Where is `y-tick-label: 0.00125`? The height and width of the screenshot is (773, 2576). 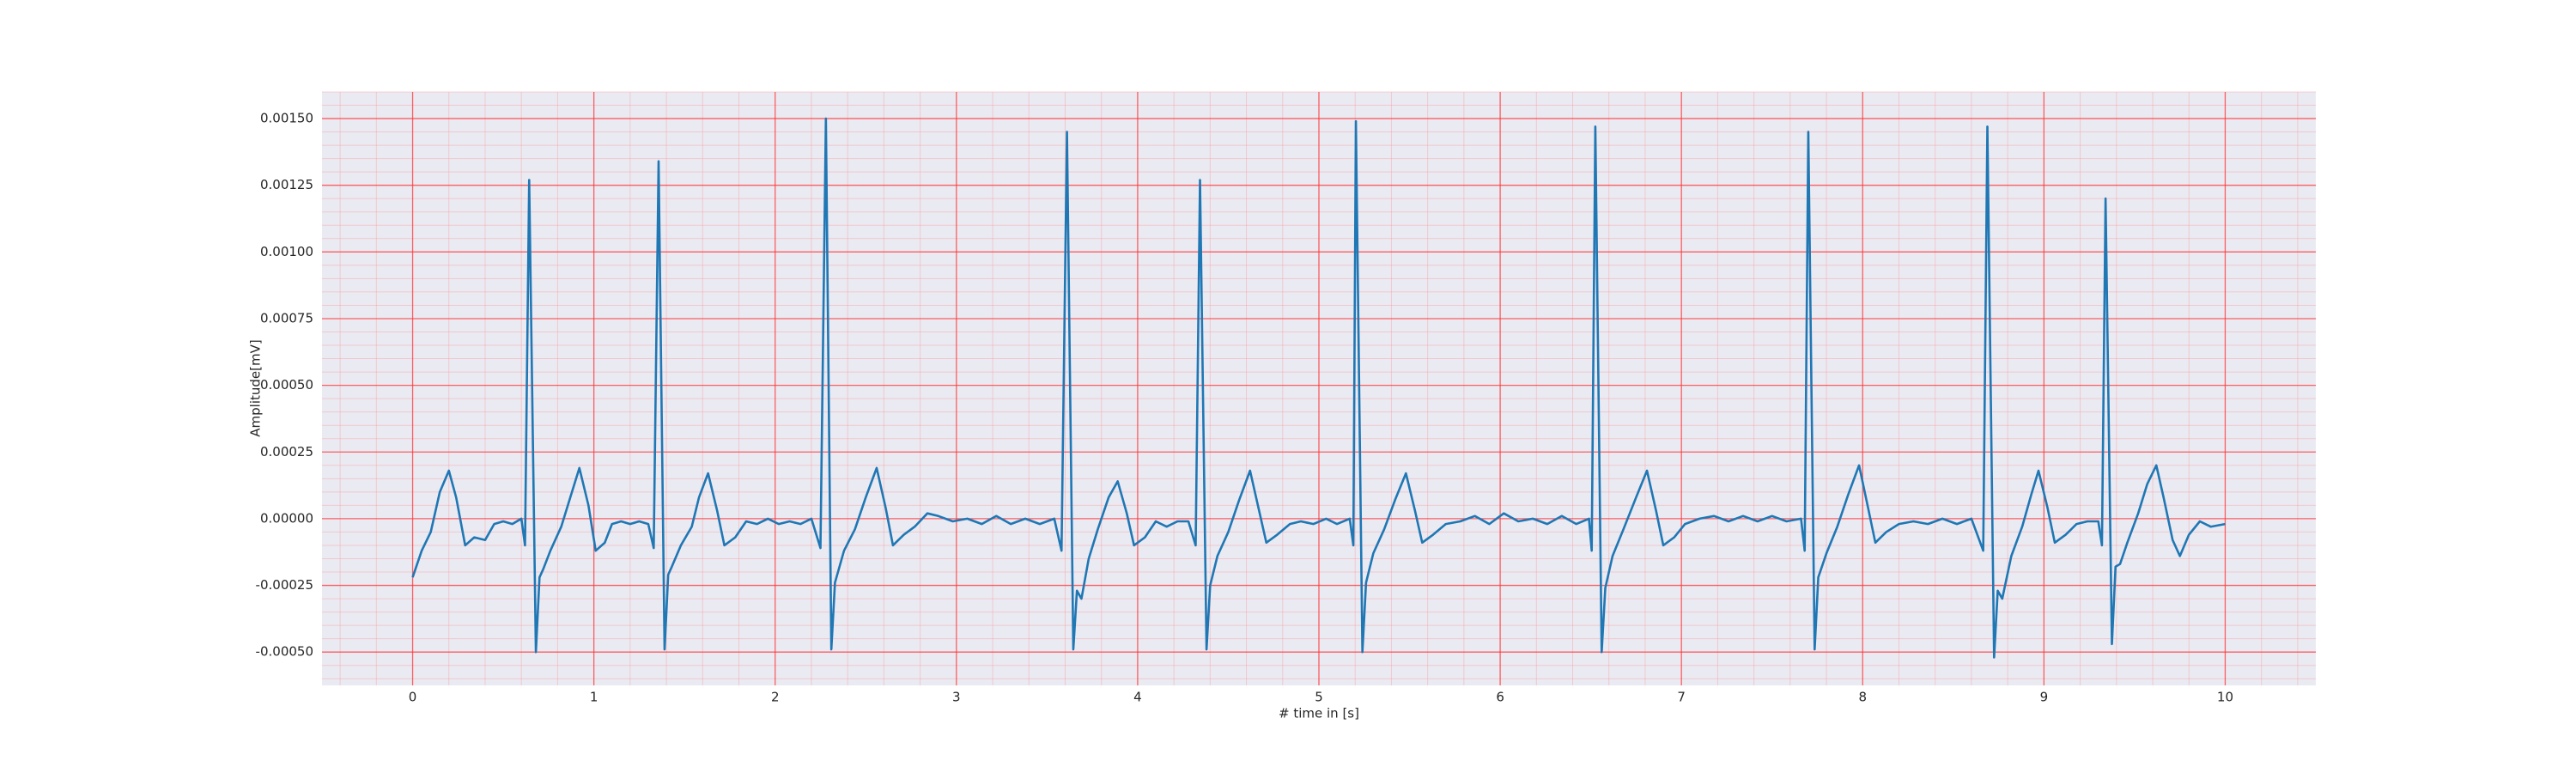 y-tick-label: 0.00125 is located at coordinates (286, 184).